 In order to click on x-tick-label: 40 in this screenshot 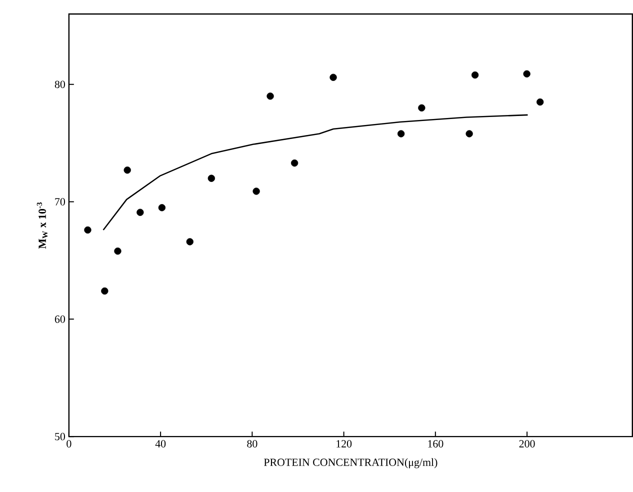, I will do `click(160, 444)`.